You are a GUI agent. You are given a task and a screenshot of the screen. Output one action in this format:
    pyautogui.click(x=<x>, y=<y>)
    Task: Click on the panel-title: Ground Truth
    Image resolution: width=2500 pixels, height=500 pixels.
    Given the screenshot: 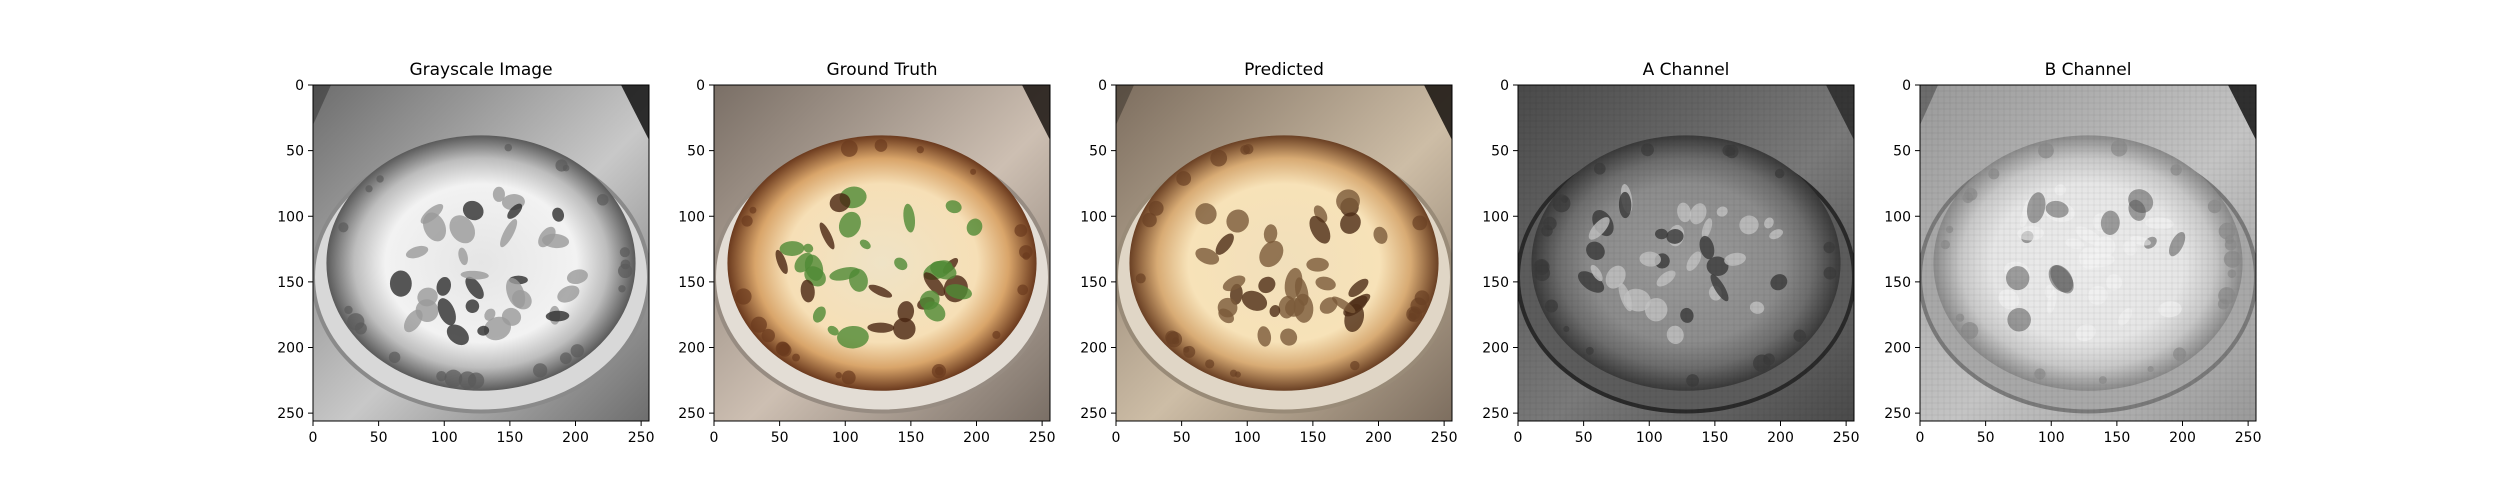 What is the action you would take?
    pyautogui.click(x=881, y=70)
    